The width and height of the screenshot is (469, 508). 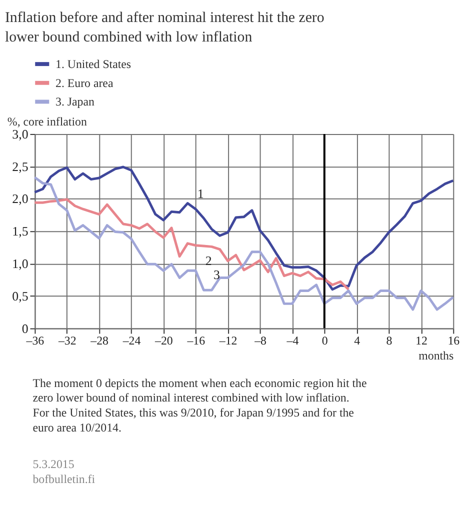 What do you see at coordinates (85, 83) in the screenshot?
I see `legend-label: 2. Euro area` at bounding box center [85, 83].